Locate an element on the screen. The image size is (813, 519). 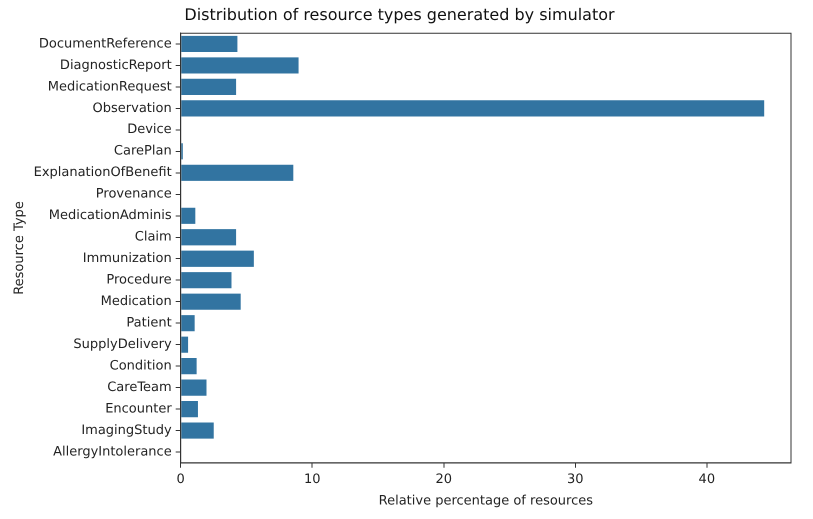
y-tick-label: Observation is located at coordinates (132, 108).